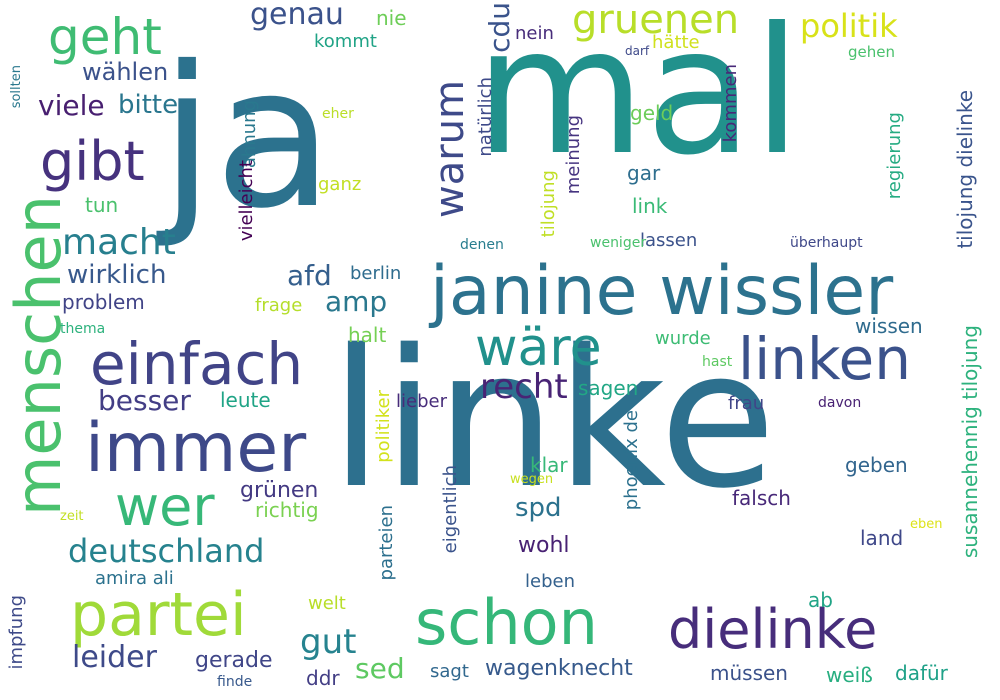  What do you see at coordinates (309, 275) in the screenshot?
I see `word-afd: afd` at bounding box center [309, 275].